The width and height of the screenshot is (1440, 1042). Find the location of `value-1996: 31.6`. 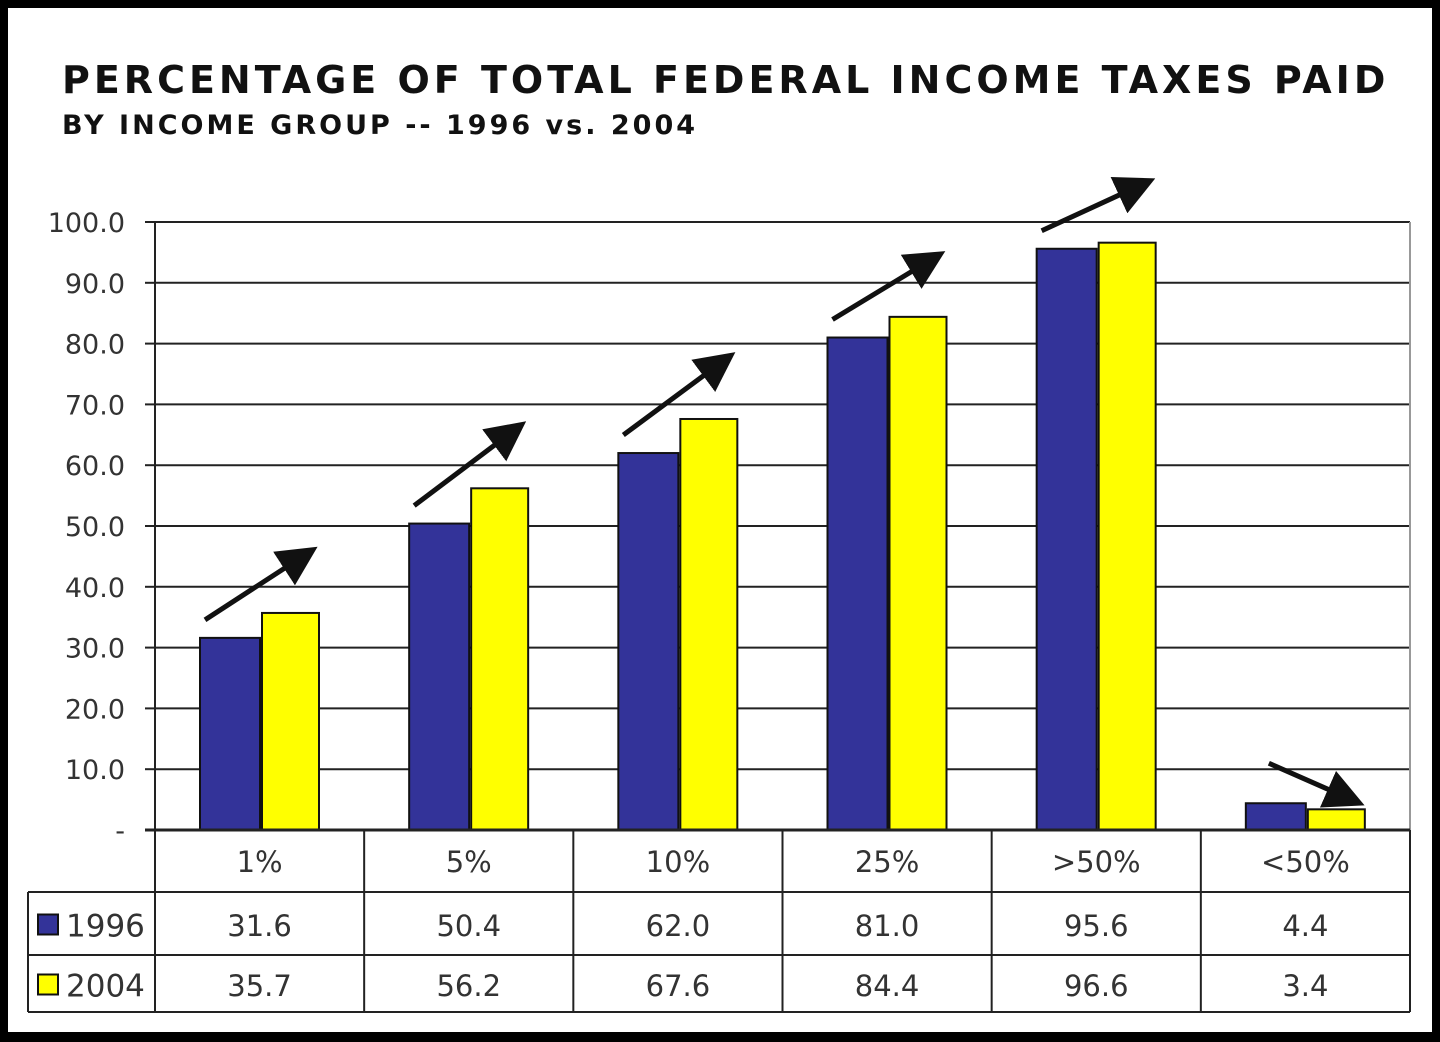

value-1996: 31.6 is located at coordinates (259, 926).